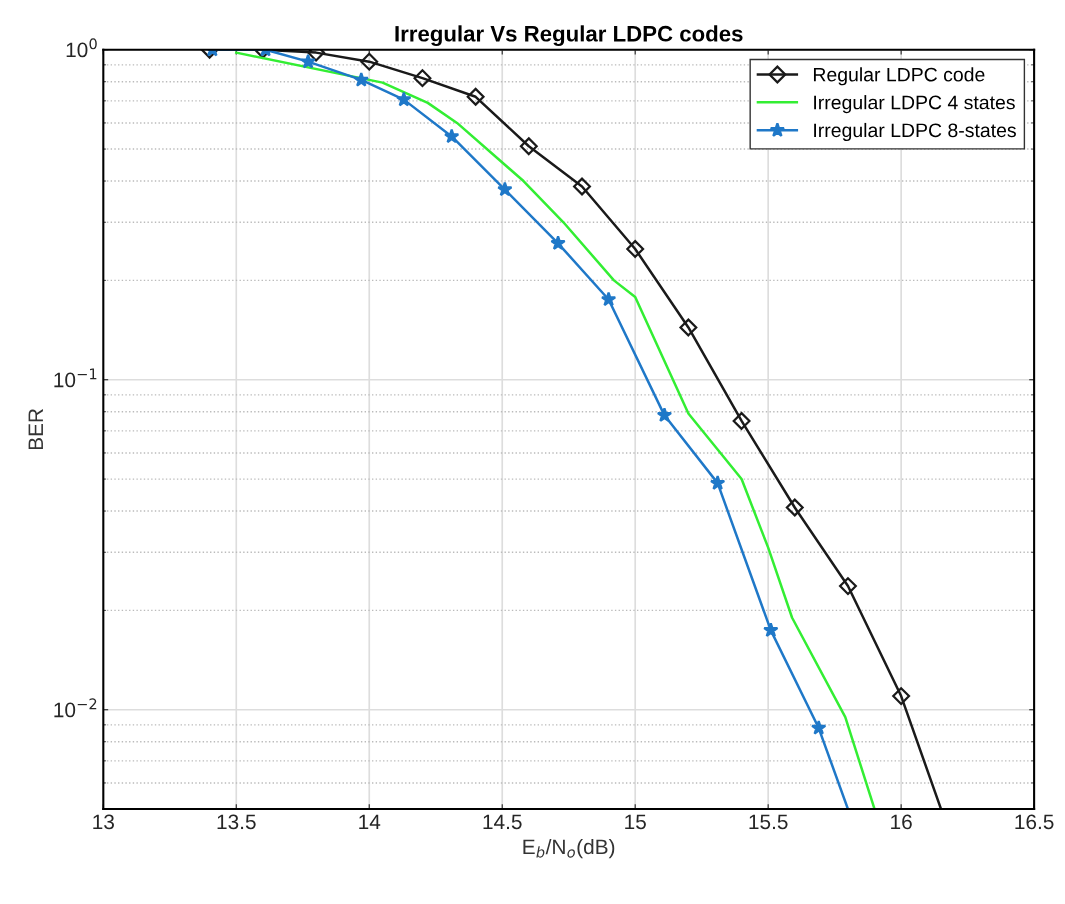 The image size is (1065, 904). Describe the element at coordinates (914, 104) in the screenshot. I see `legend-label: Irregular LDPC 4 states` at that location.